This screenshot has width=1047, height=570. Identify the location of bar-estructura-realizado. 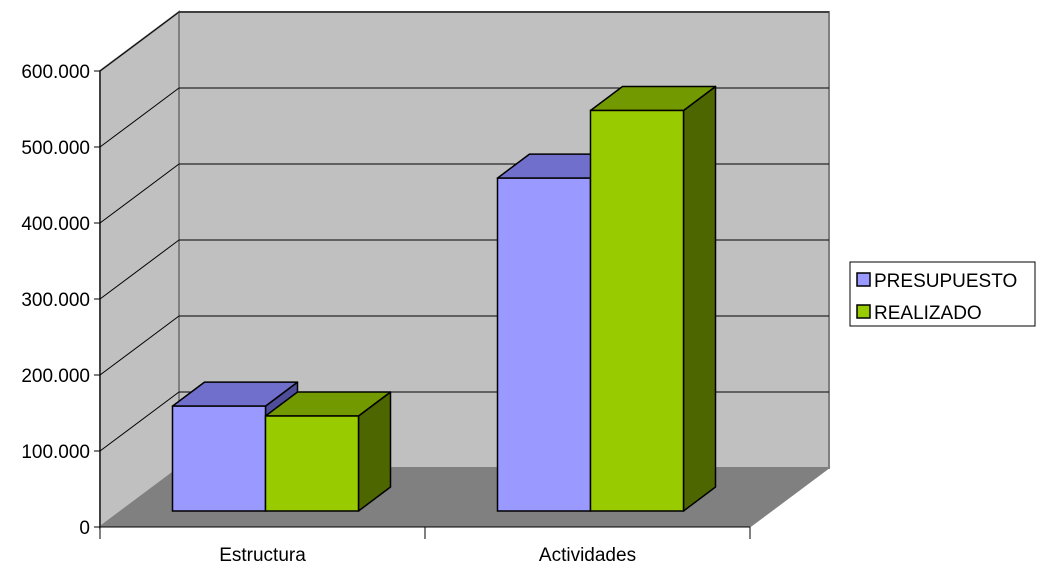
(328, 451).